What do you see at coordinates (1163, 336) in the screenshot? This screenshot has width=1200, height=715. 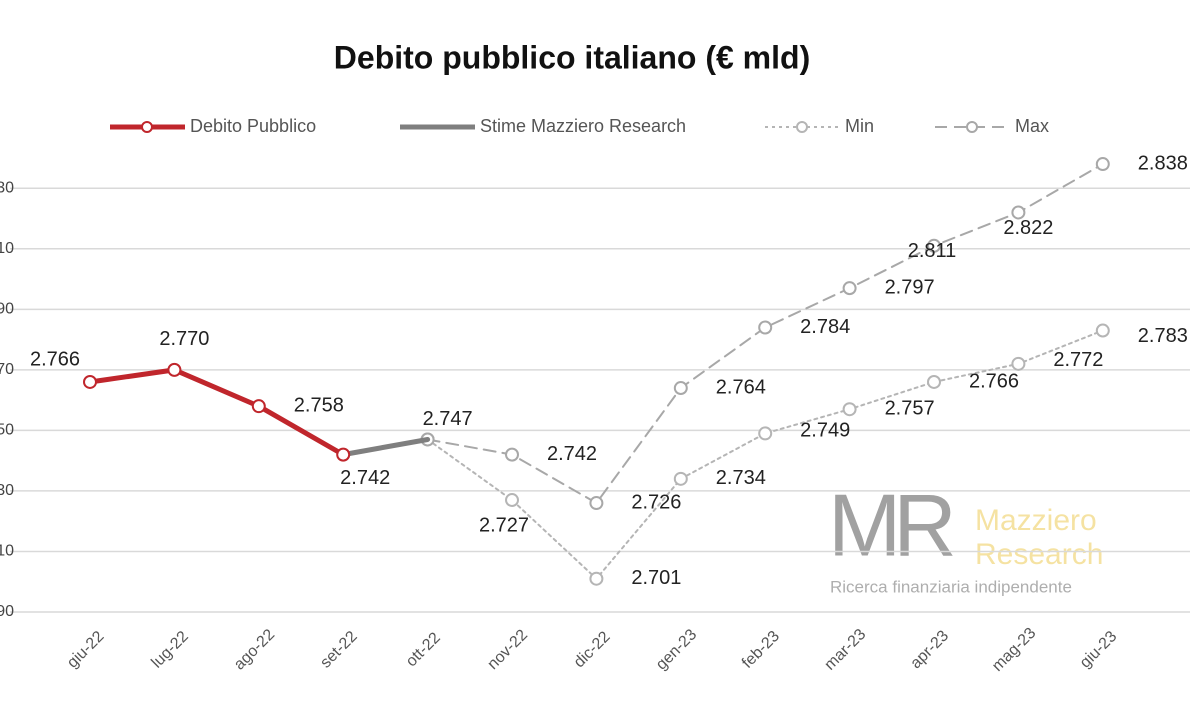 I see `data-label: 2.783` at bounding box center [1163, 336].